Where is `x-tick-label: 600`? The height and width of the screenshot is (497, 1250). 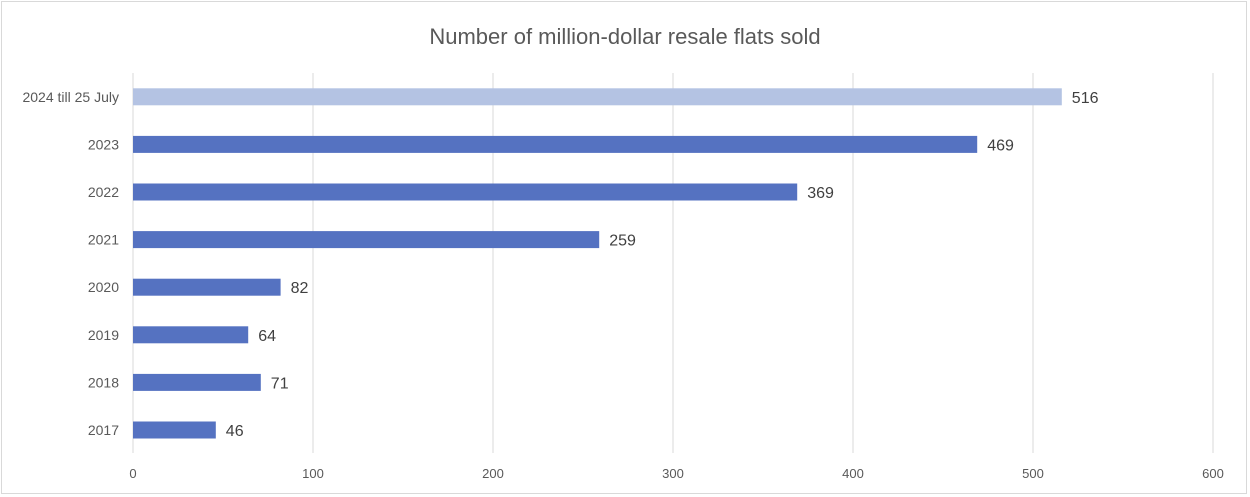
x-tick-label: 600 is located at coordinates (1213, 473).